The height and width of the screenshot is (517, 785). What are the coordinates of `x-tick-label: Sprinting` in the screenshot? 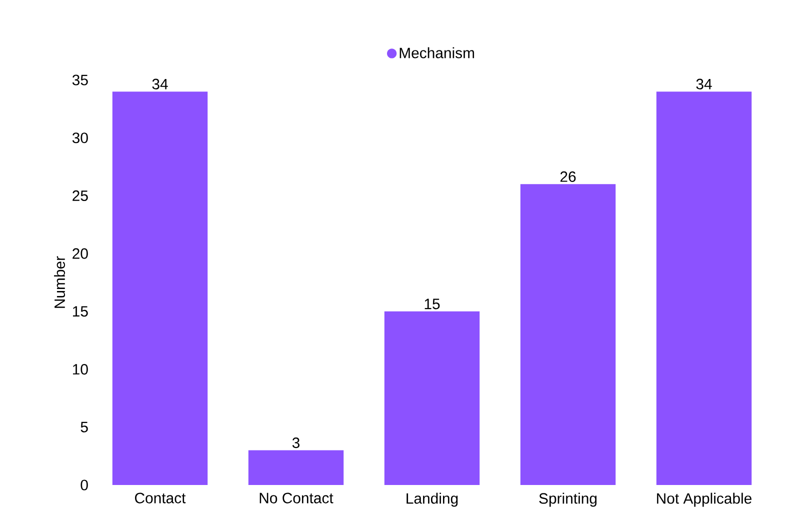 It's located at (568, 499).